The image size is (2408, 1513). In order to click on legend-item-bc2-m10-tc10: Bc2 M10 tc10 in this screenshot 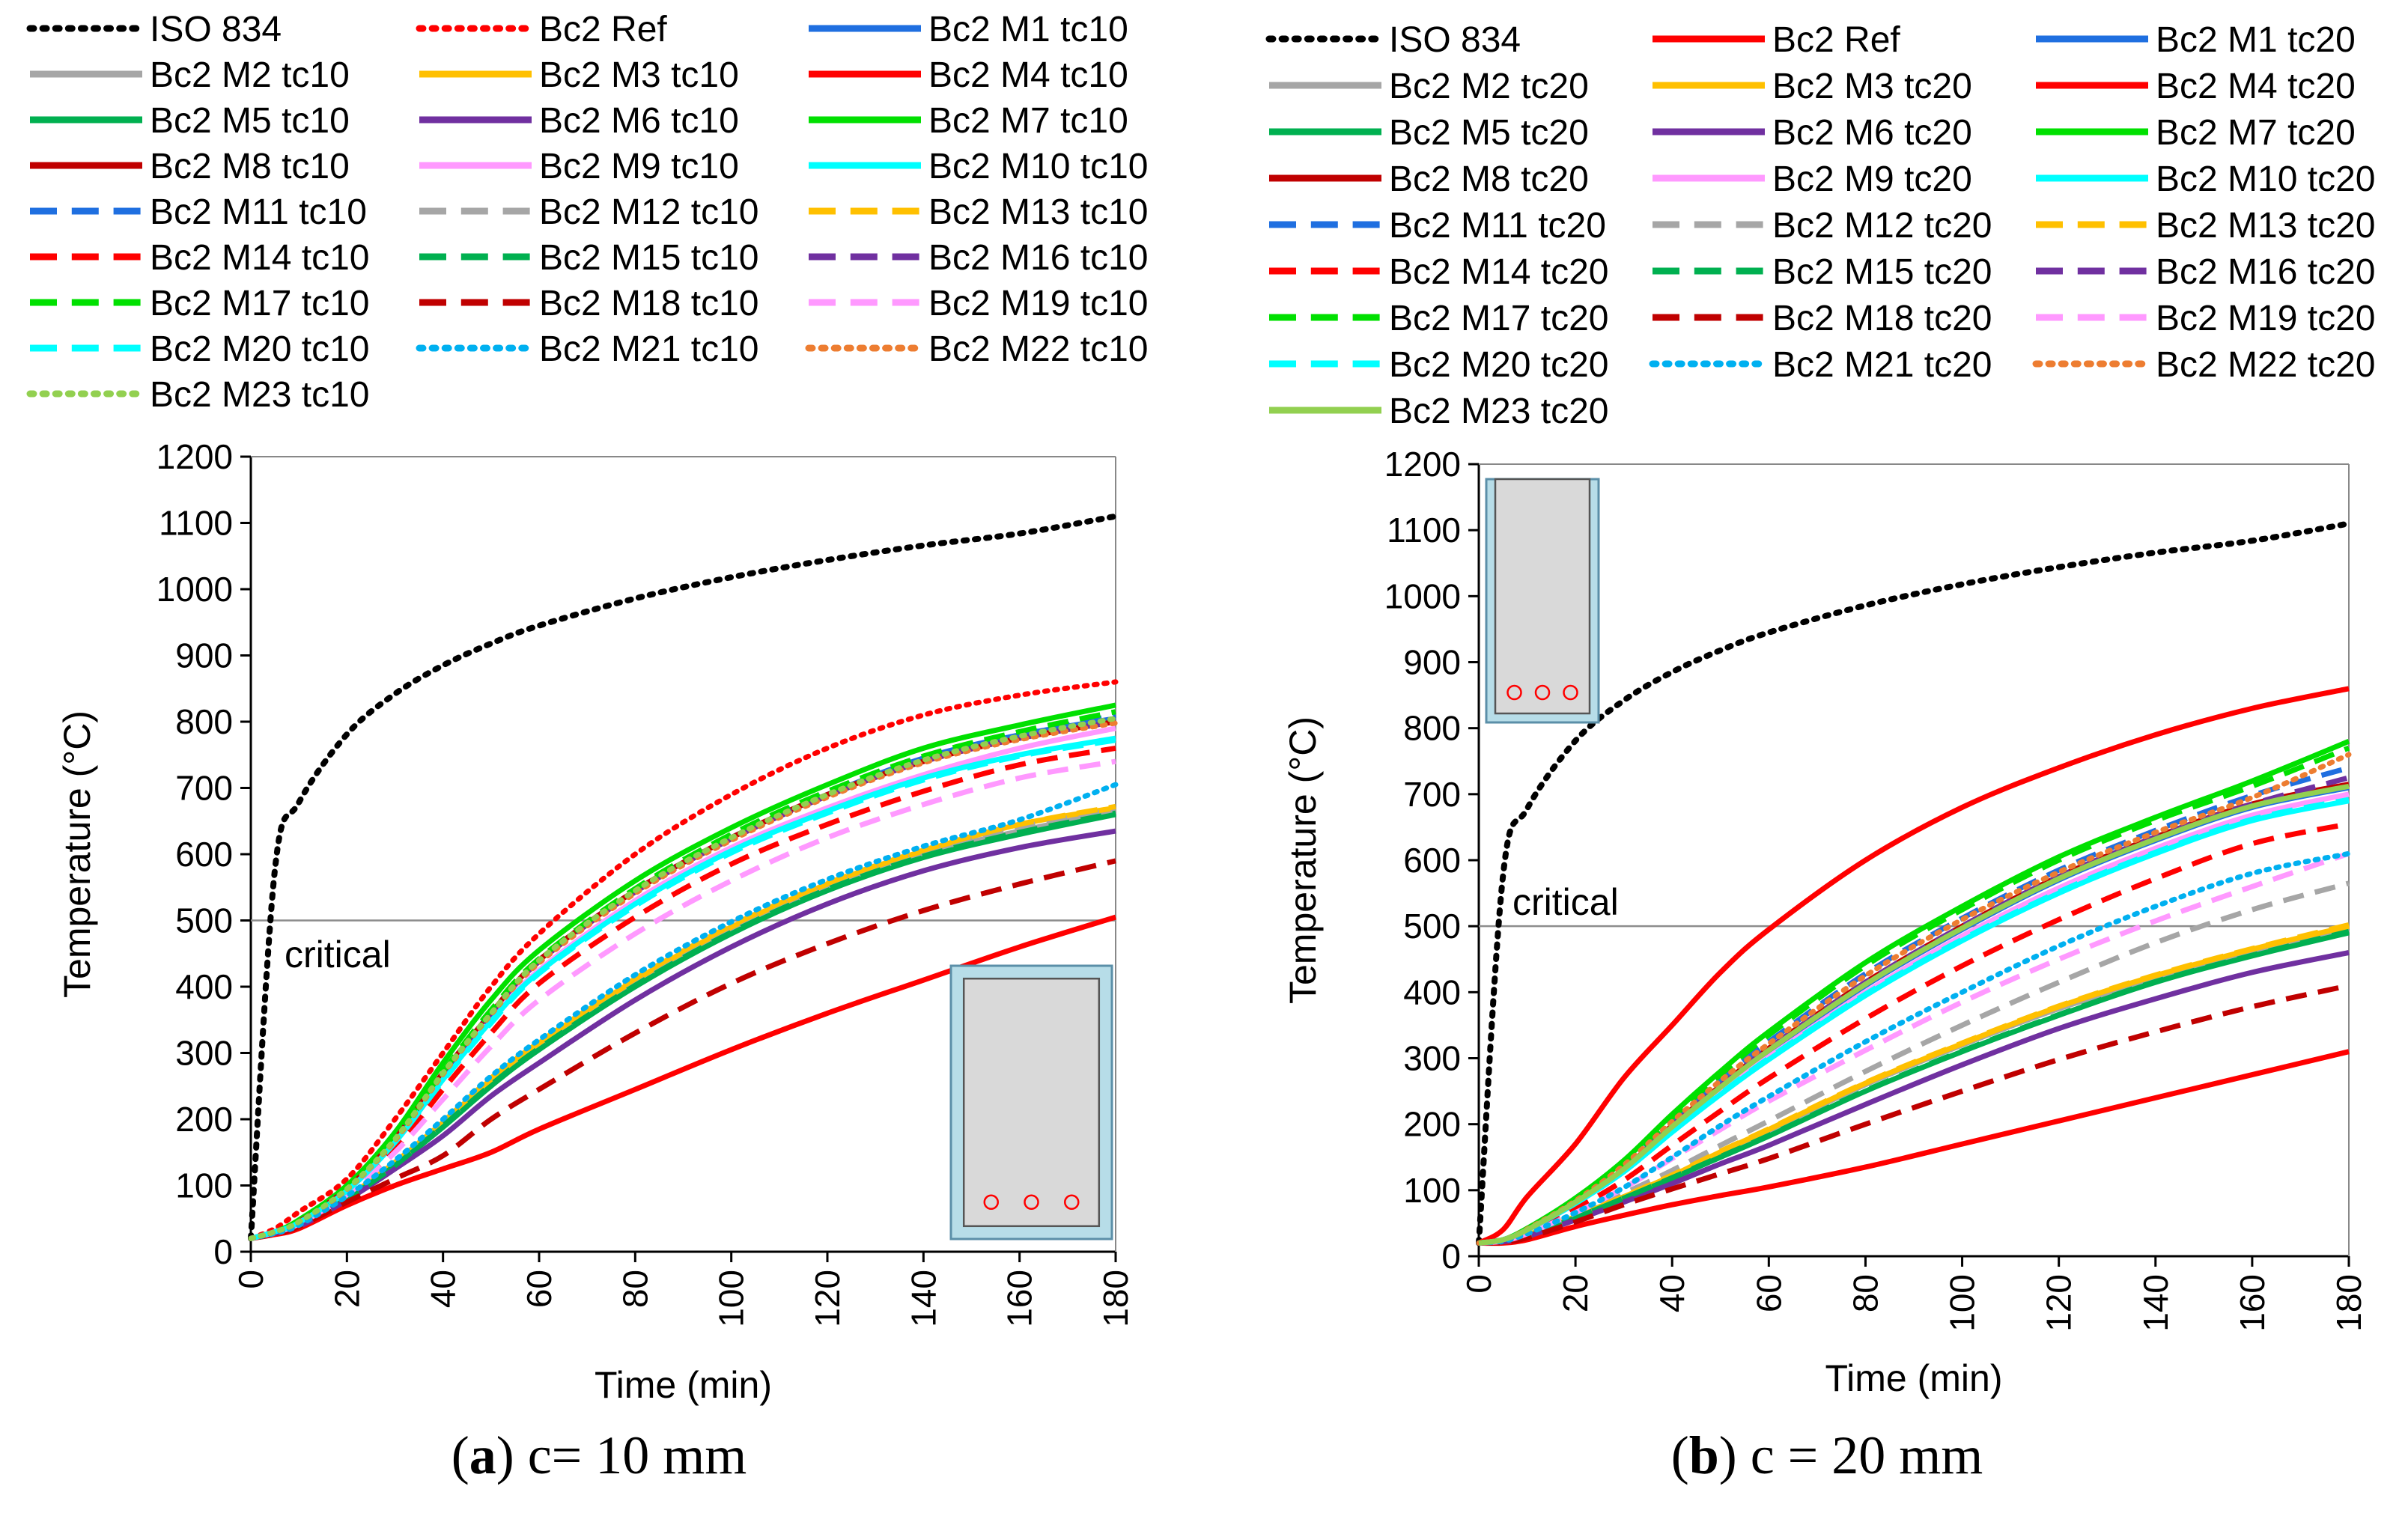, I will do `click(978, 166)`.